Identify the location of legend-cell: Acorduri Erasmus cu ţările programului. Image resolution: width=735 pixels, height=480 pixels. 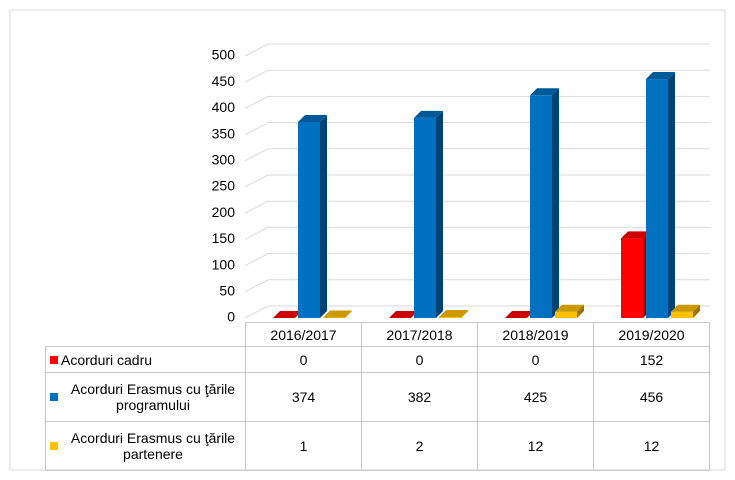
(145, 397).